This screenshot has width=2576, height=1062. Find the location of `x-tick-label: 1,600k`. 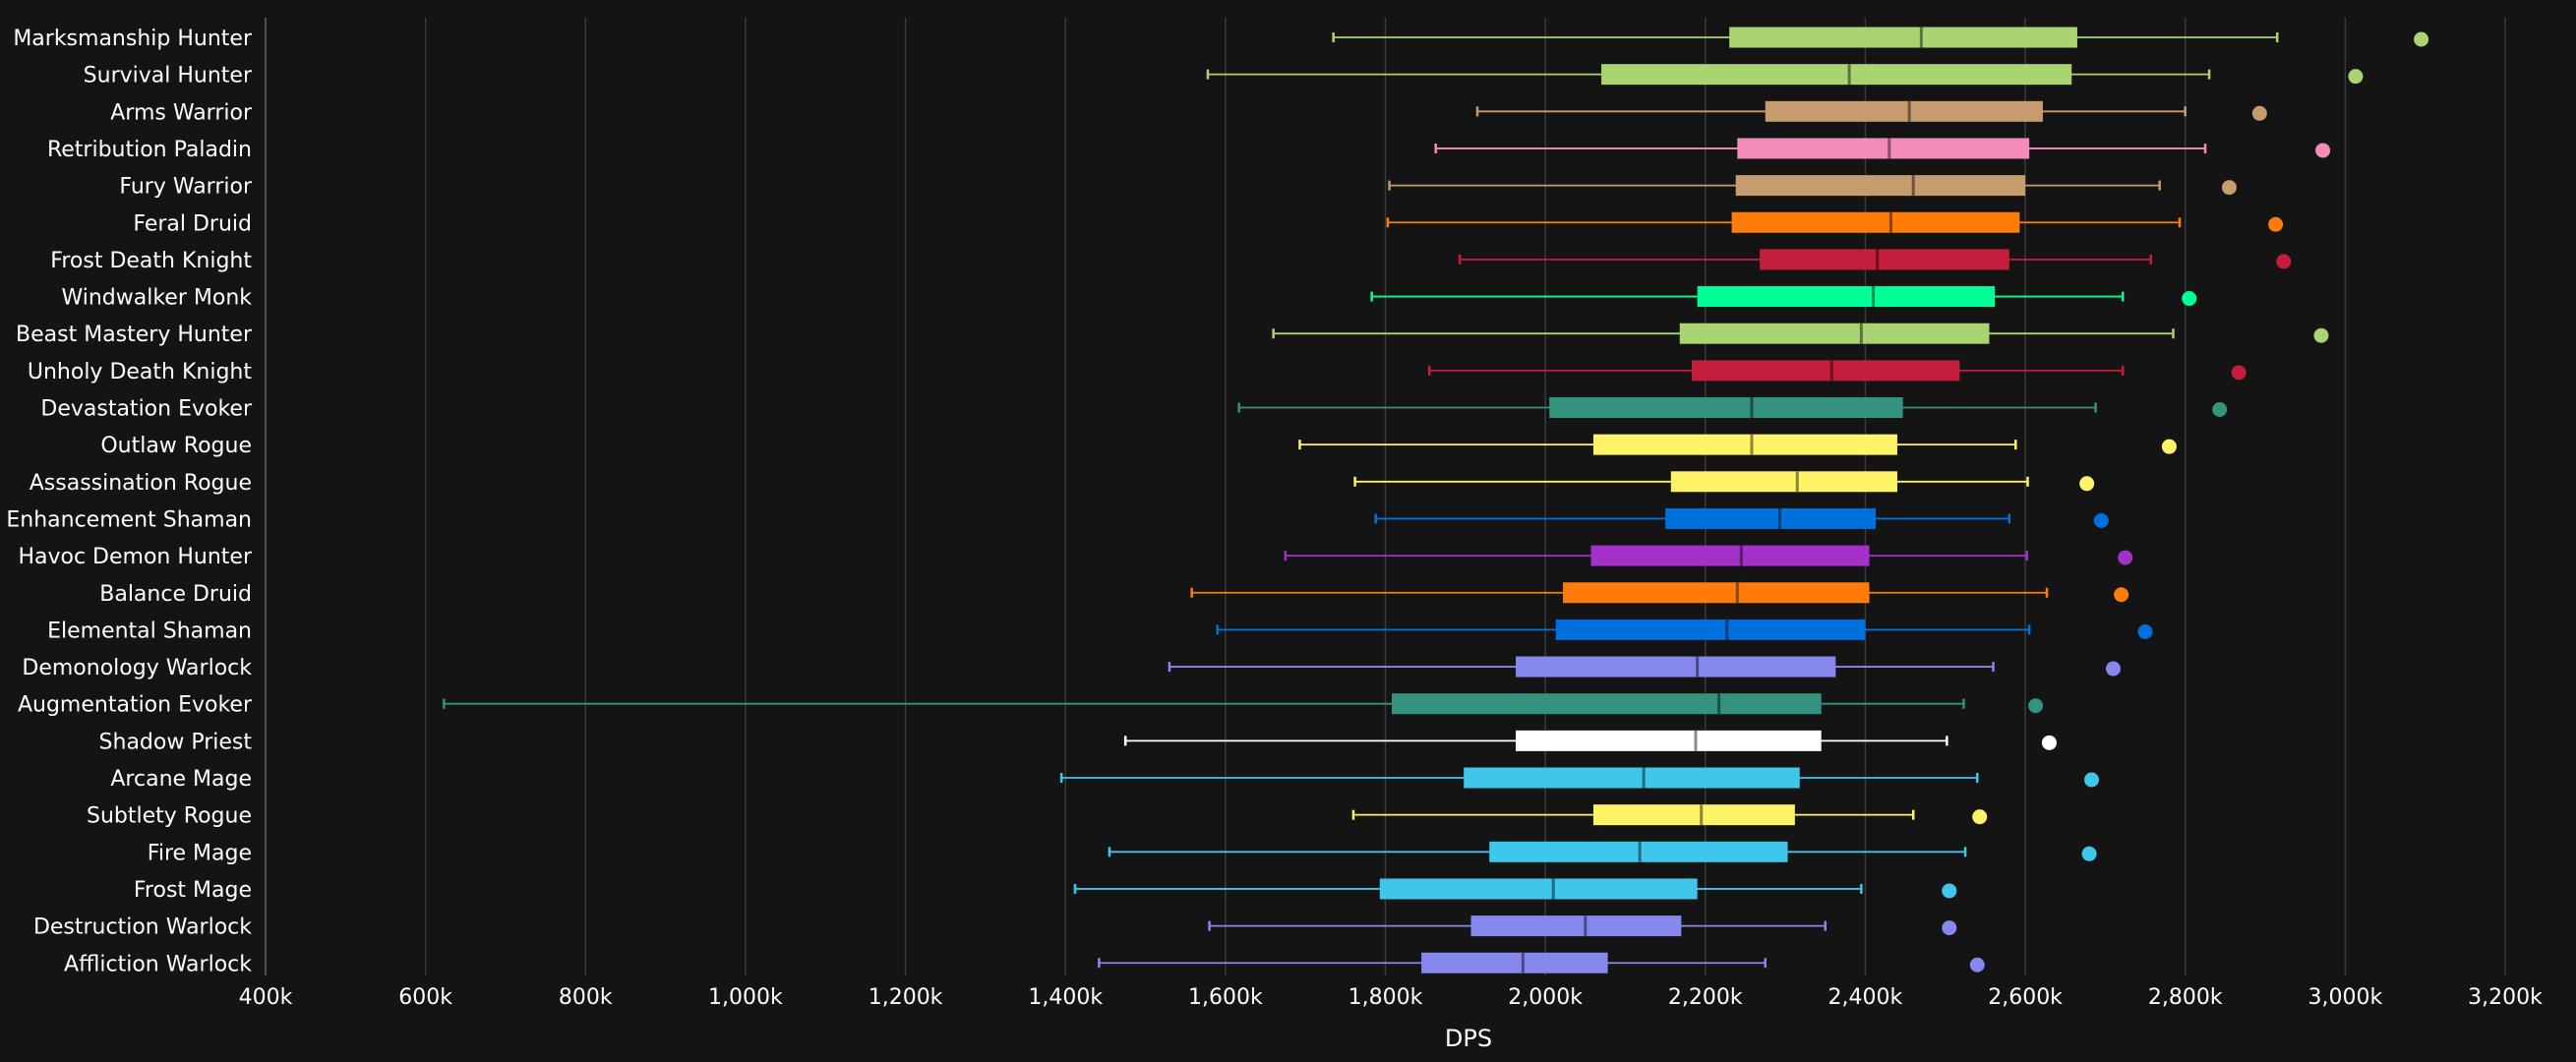

x-tick-label: 1,600k is located at coordinates (1225, 997).